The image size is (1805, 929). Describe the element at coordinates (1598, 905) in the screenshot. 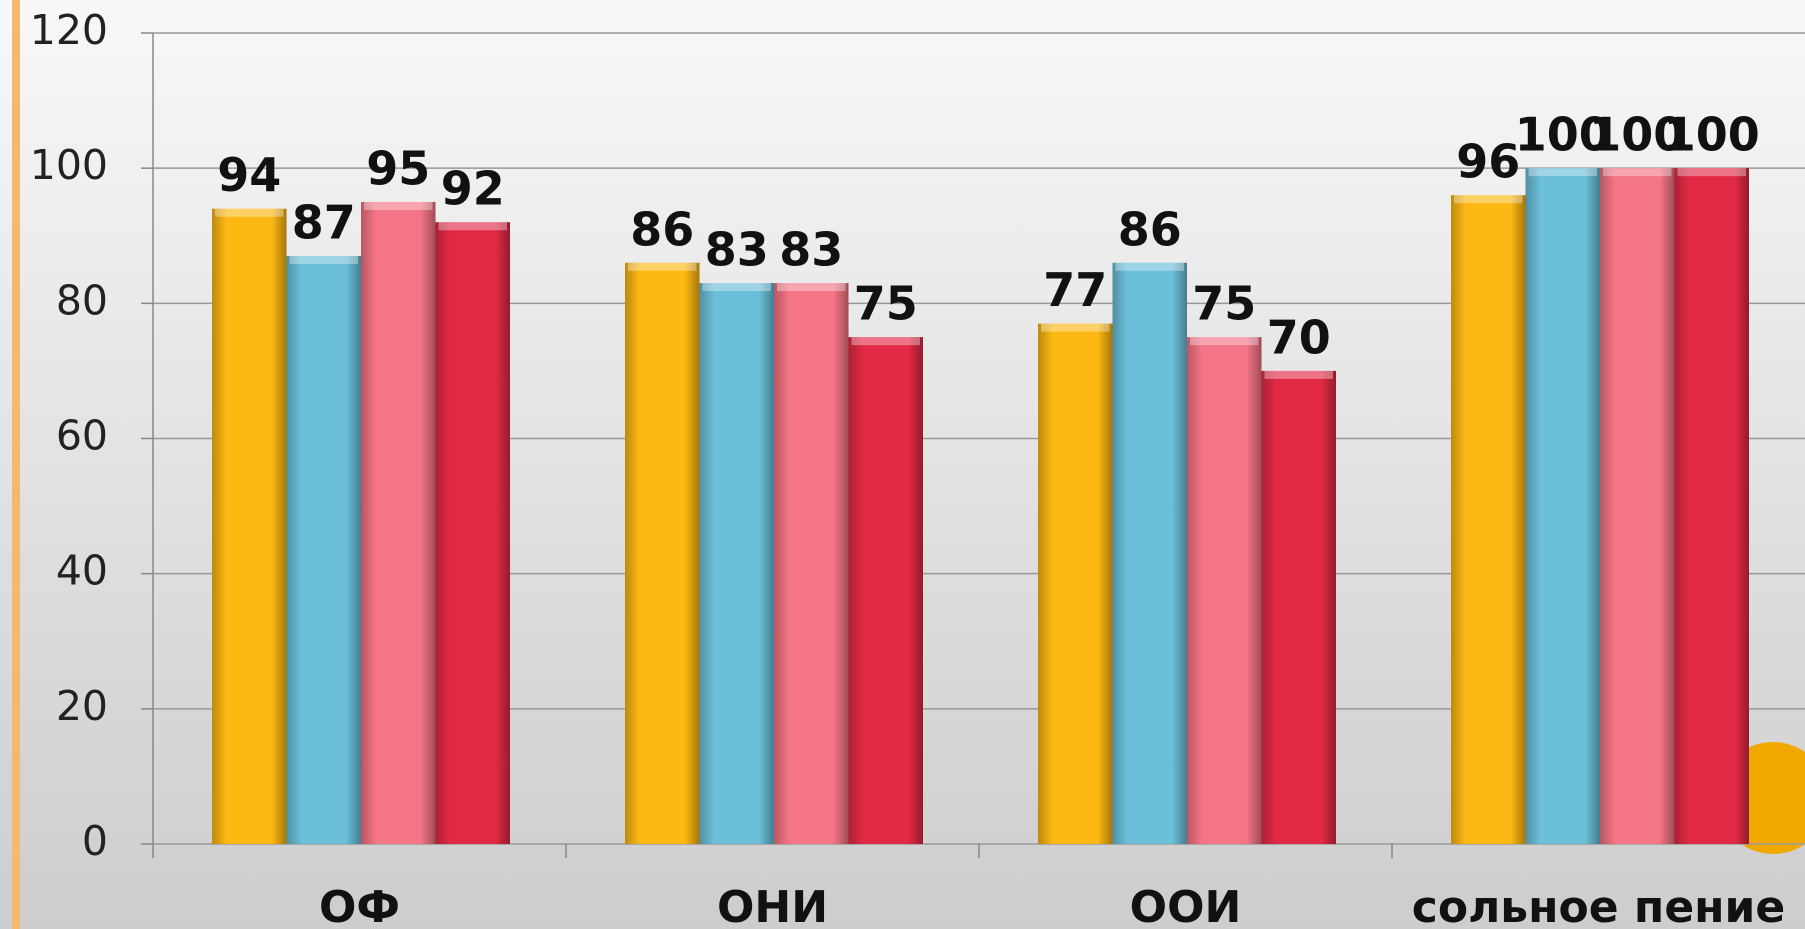

I see `x-tick-label: сольное пение` at that location.